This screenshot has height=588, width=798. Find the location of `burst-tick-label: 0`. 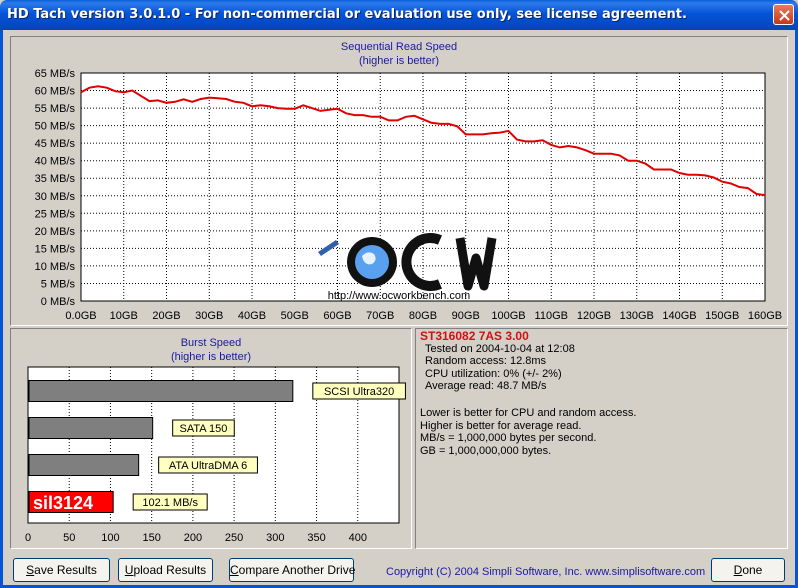

burst-tick-label: 0 is located at coordinates (28, 538).